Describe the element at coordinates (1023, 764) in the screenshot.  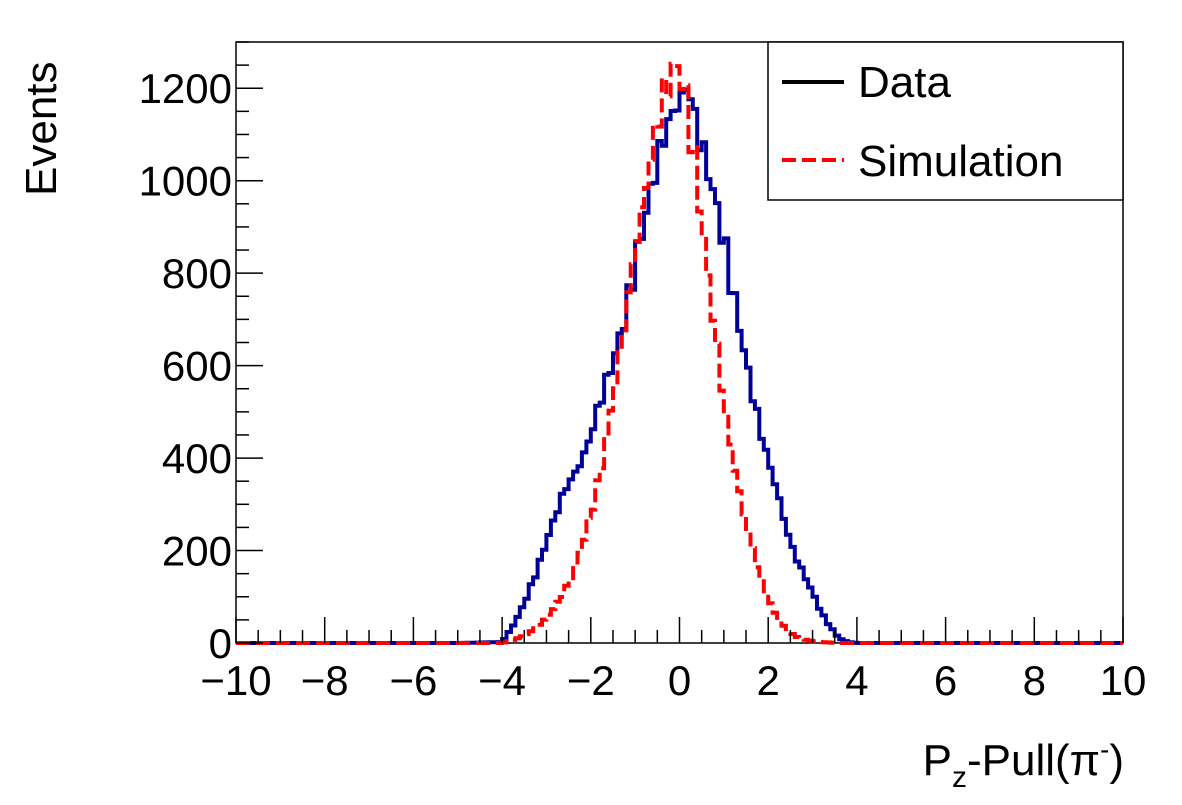
I see `x-axis-title: Pz-Pull(π-)` at that location.